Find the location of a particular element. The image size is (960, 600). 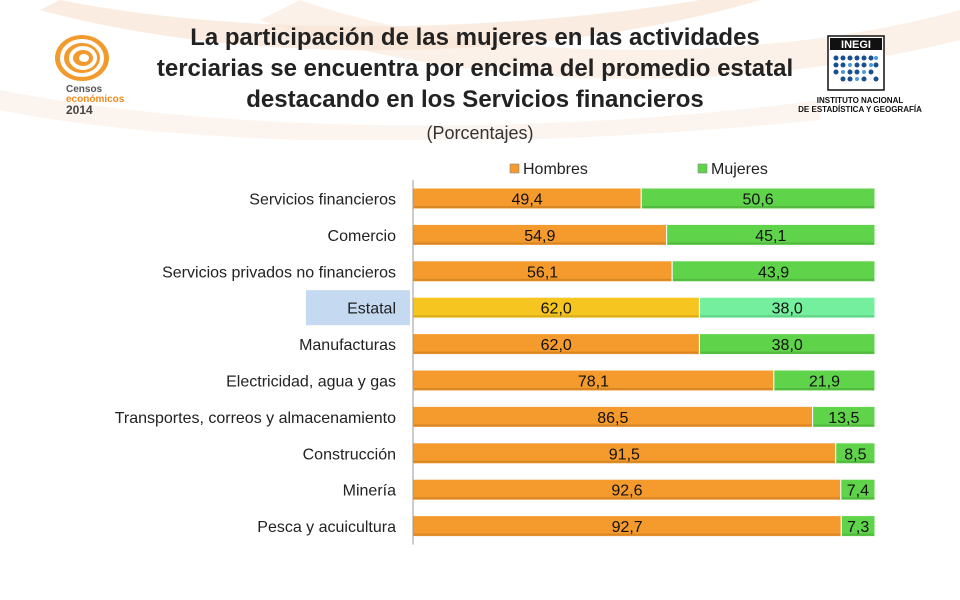

highlight-band-estatal is located at coordinates (358, 308).